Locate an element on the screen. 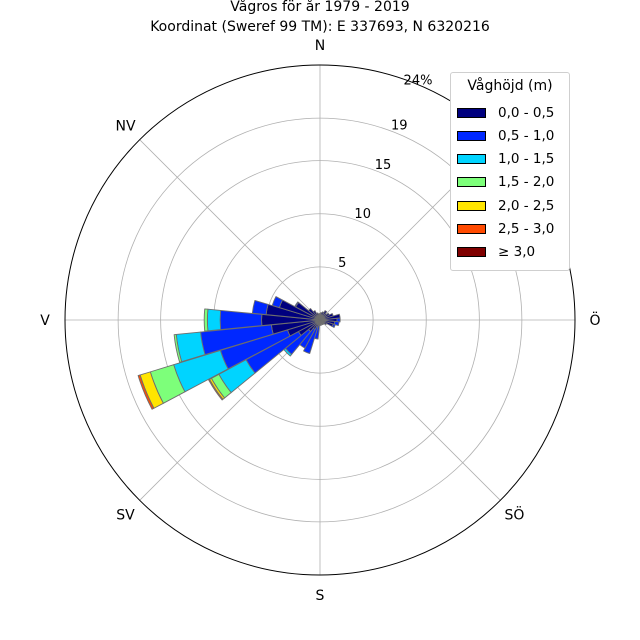 This screenshot has width=640, height=640. legend-label: 2,0 - 2,5 is located at coordinates (526, 206).